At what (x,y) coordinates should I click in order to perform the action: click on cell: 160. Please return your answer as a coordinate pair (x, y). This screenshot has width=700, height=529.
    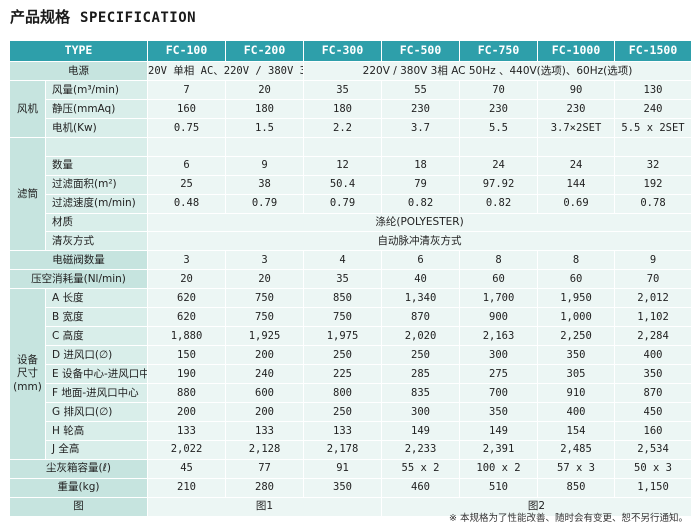
    Looking at the image, I should click on (653, 430).